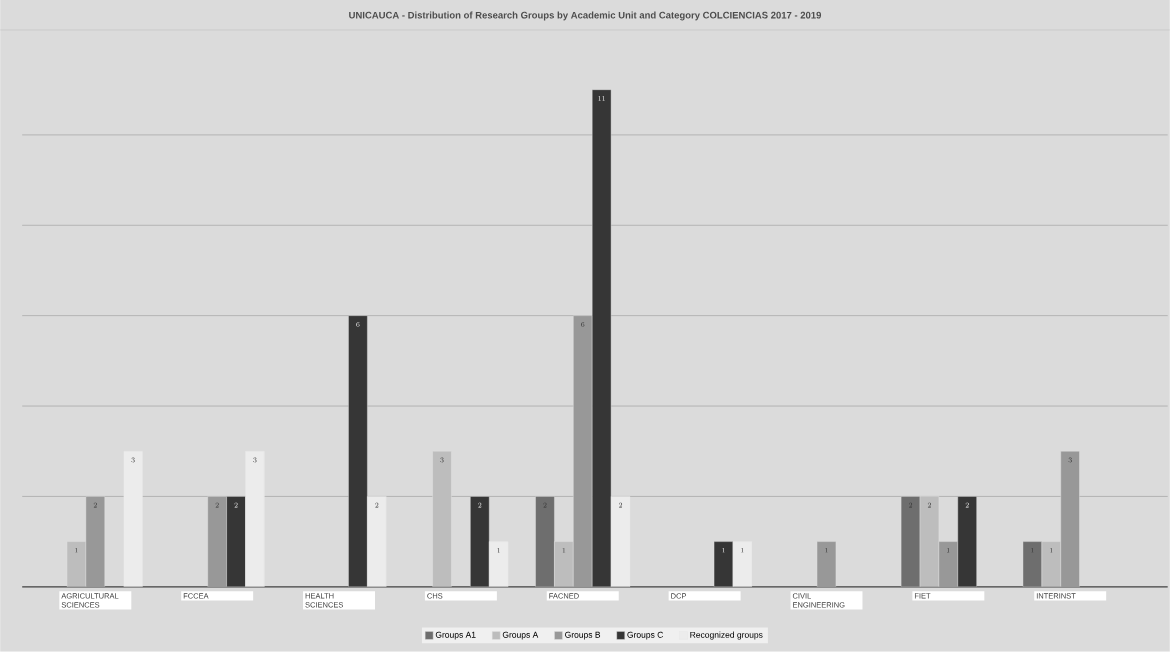  Describe the element at coordinates (520, 635) in the screenshot. I see `legend-label: Groups A` at that location.